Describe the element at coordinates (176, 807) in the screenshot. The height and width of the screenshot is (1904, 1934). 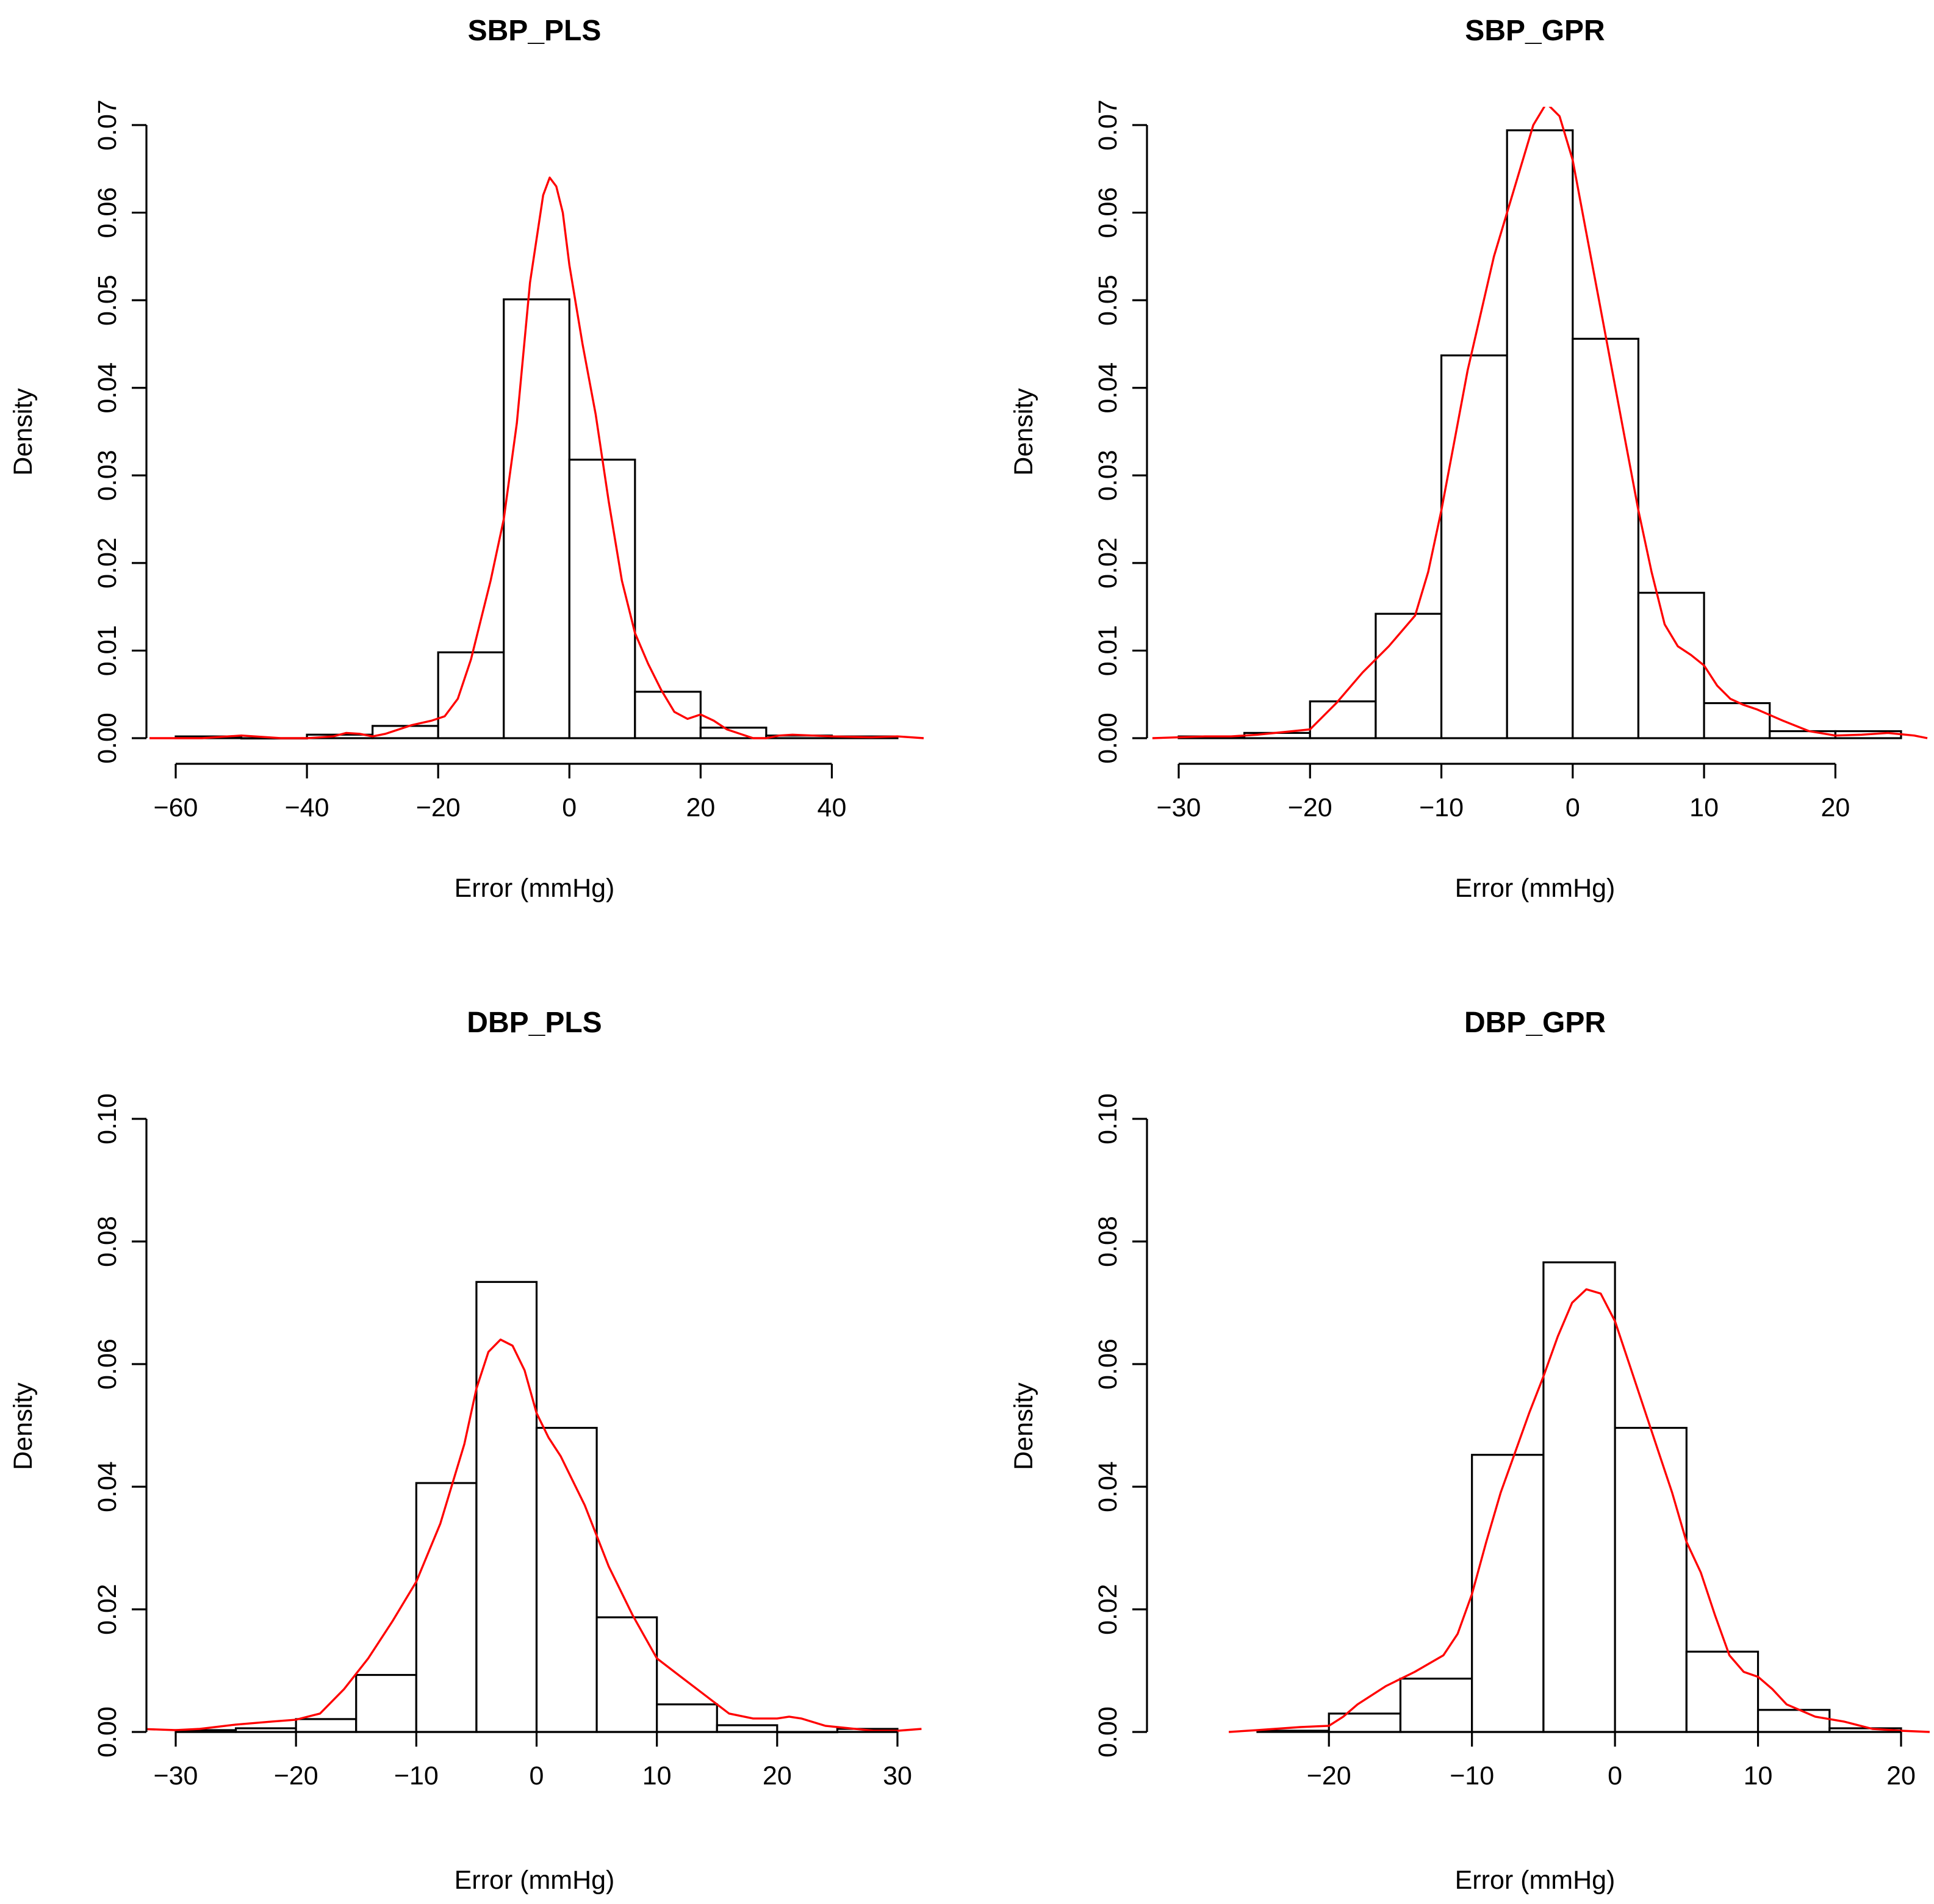
I see `x-tick-label: −60` at that location.